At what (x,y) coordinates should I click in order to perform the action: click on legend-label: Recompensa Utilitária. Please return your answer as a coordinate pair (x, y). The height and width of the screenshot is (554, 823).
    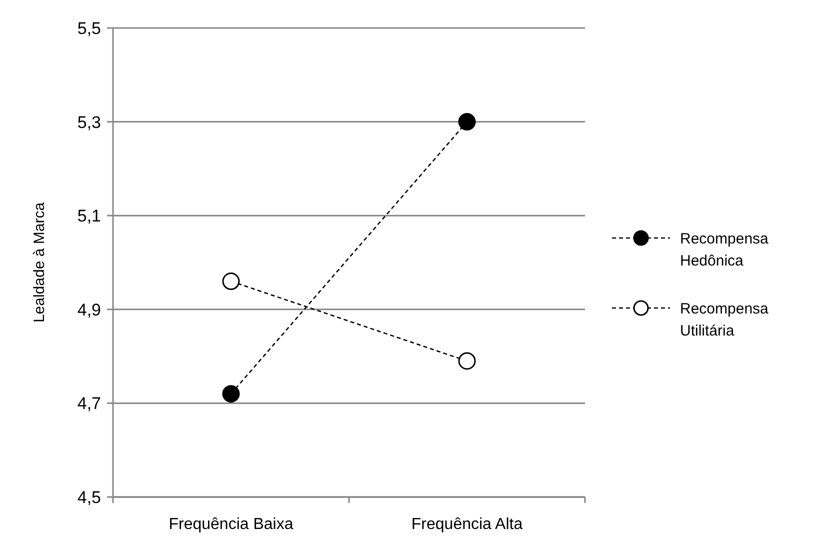
    Looking at the image, I should click on (725, 320).